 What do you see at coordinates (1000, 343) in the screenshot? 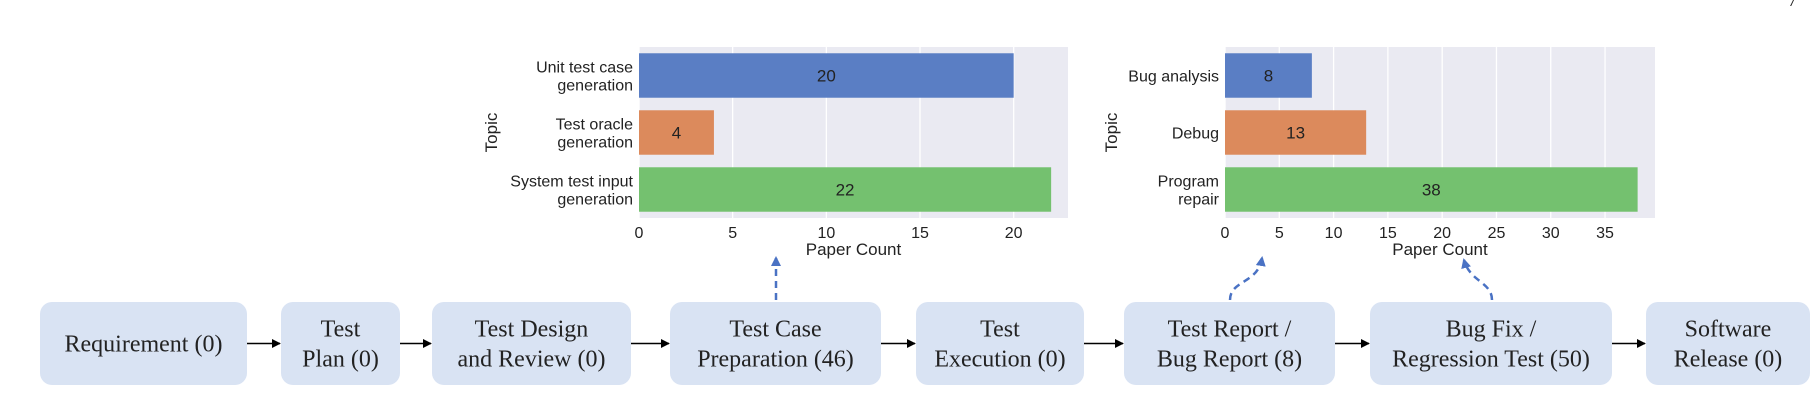
I see `pipeline-step-test-execution` at bounding box center [1000, 343].